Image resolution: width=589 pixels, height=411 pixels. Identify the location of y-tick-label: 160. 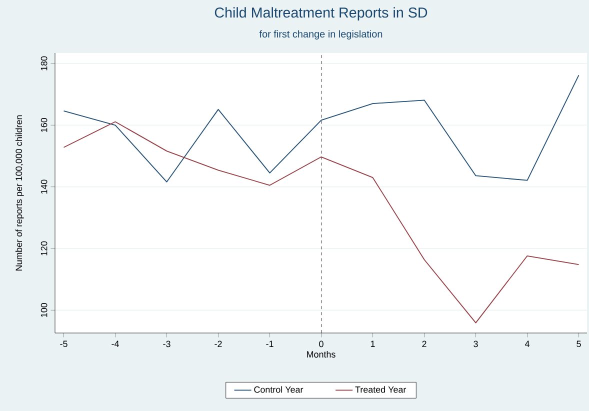
(44, 125).